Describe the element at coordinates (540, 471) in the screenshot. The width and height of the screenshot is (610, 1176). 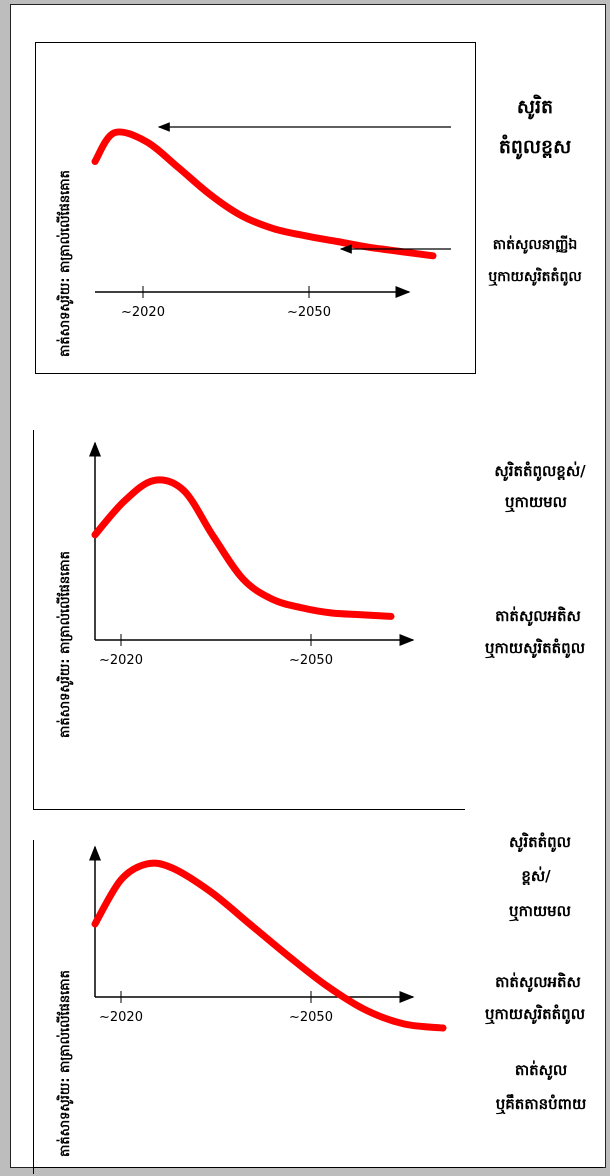
I see `annotation-peak-label-3: សូរិតតំពូលខ្ពស់/` at that location.